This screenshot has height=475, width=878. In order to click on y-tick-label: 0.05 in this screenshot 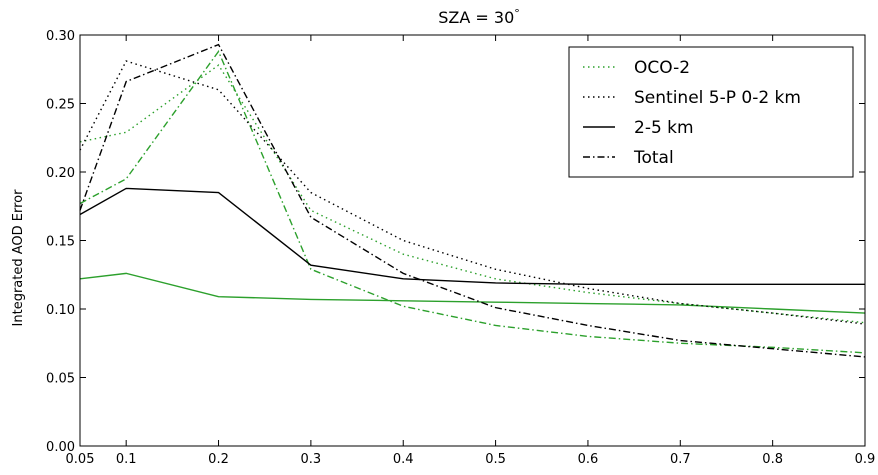, I will do `click(60, 379)`.